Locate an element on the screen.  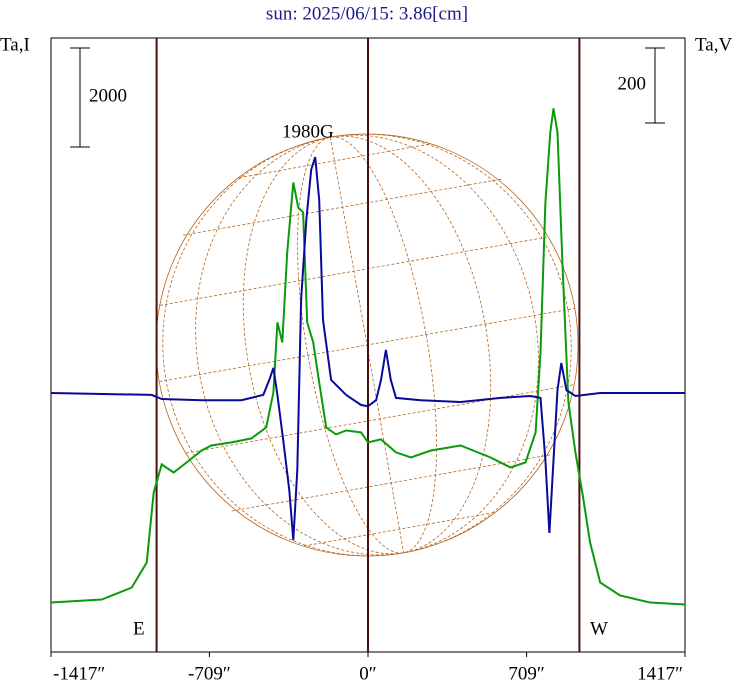
y-axis-label: Ta,I is located at coordinates (15, 44).